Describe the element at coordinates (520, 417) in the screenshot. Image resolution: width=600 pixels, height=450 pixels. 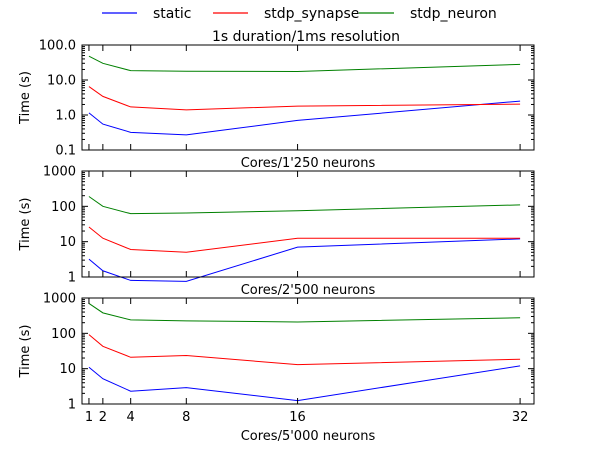
I see `x-tick-label: 32` at that location.